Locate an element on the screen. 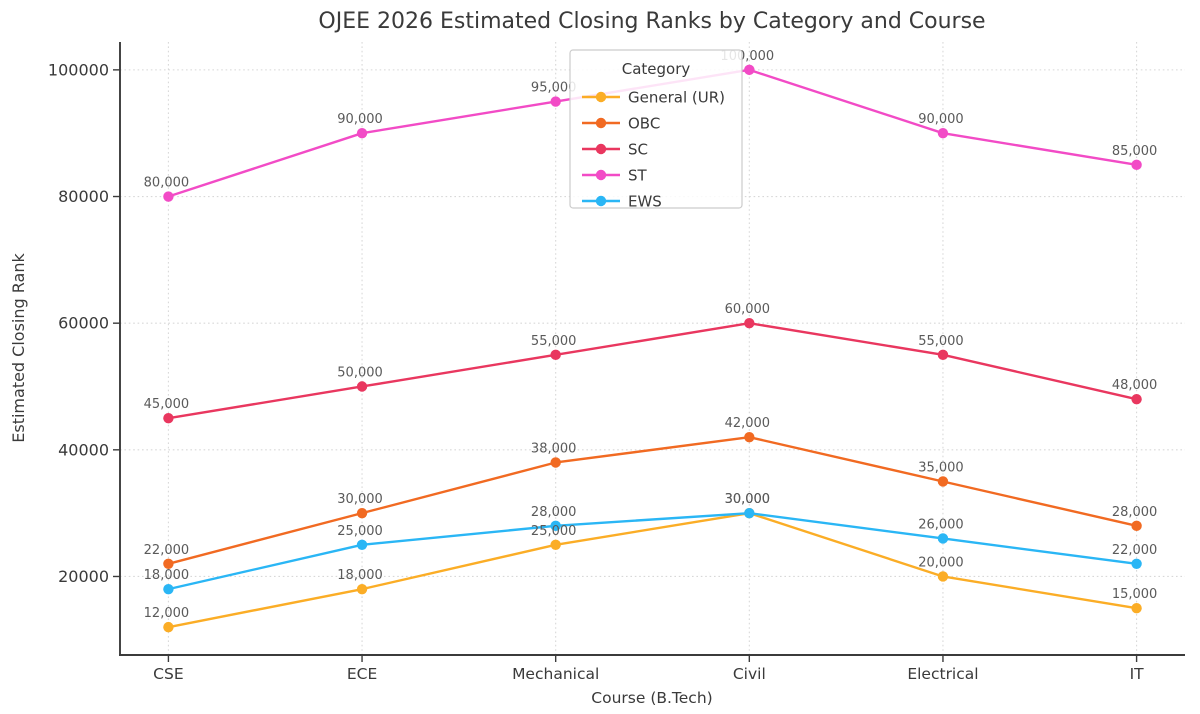 This screenshot has width=1200, height=714. x-tick-label: ECE is located at coordinates (362, 674).